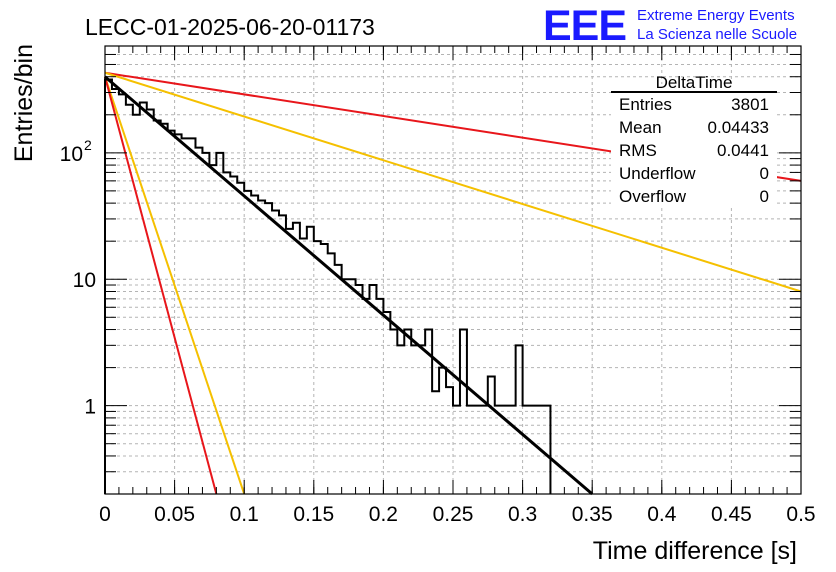  Describe the element at coordinates (640, 127) in the screenshot. I see `stats-row-label: Mean` at that location.